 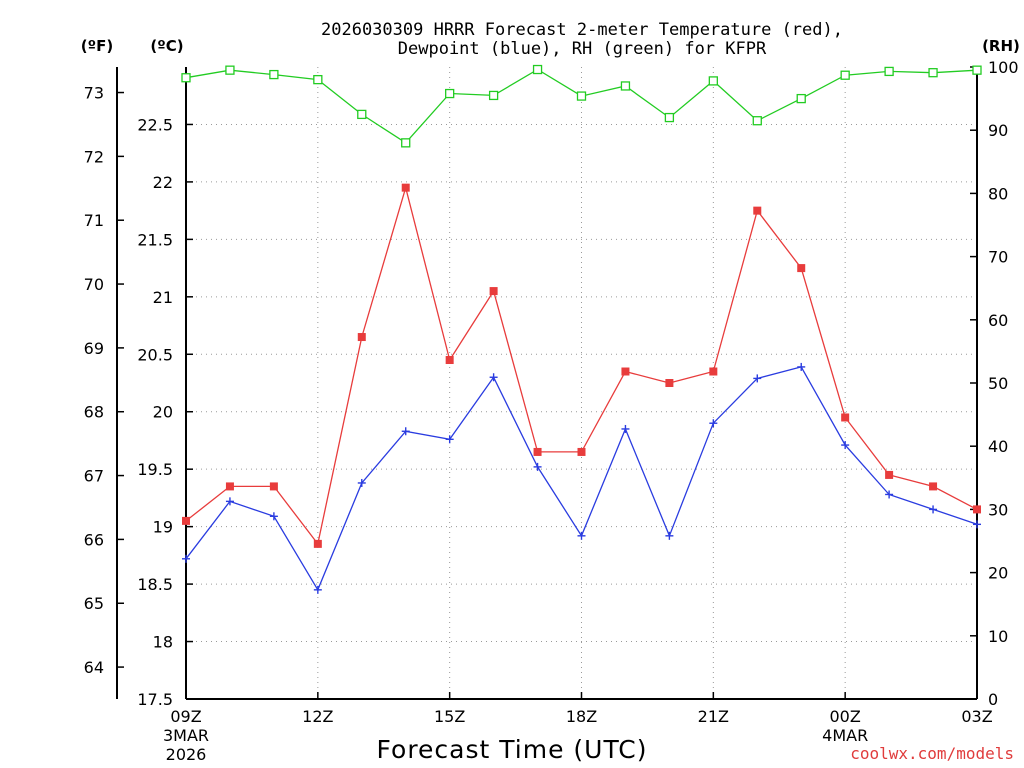 What do you see at coordinates (94, 348) in the screenshot?
I see `fahrenheit-tick-label: 69` at bounding box center [94, 348].